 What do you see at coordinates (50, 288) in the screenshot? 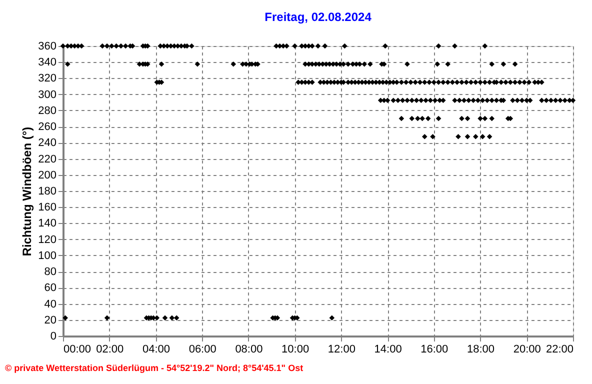
I see `y-tick-label: 60` at bounding box center [50, 288].